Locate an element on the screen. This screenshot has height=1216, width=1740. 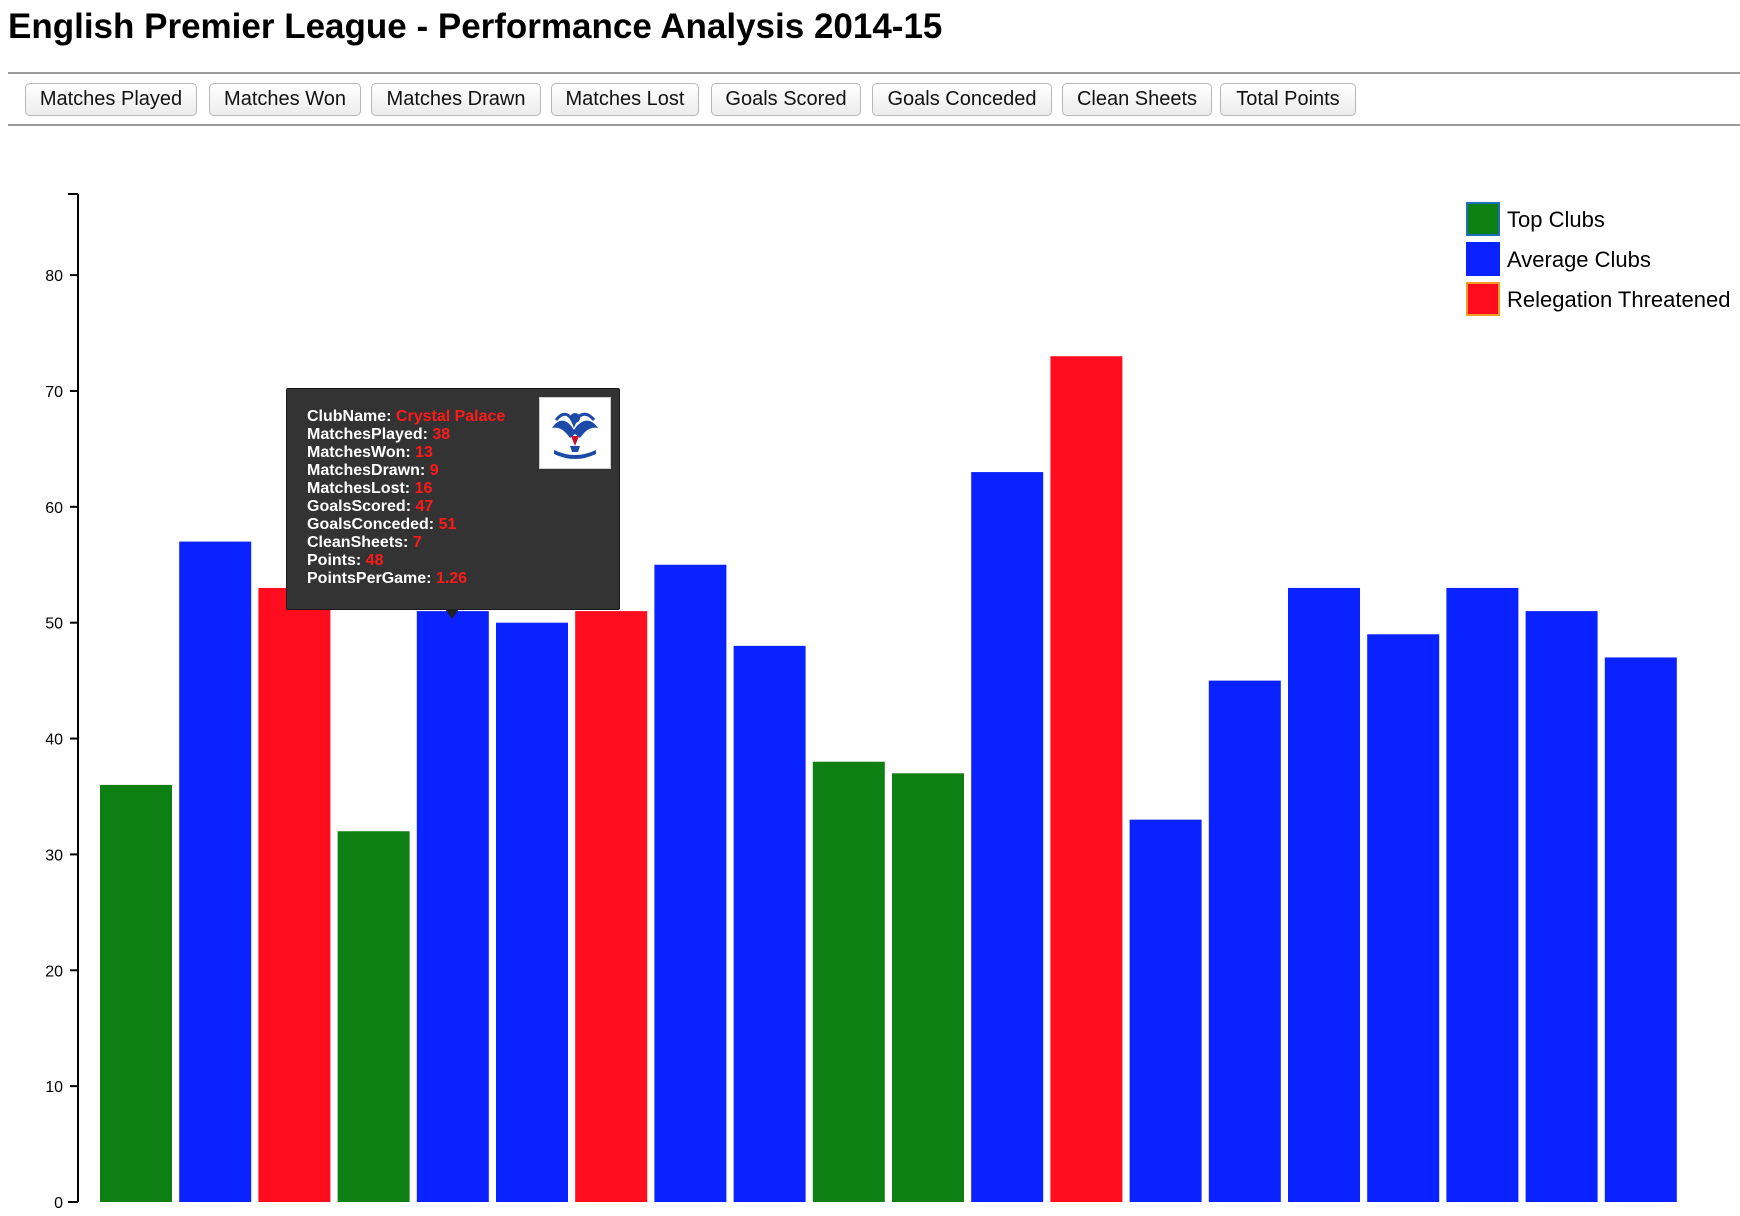
tooltip-pointer is located at coordinates (452, 614).